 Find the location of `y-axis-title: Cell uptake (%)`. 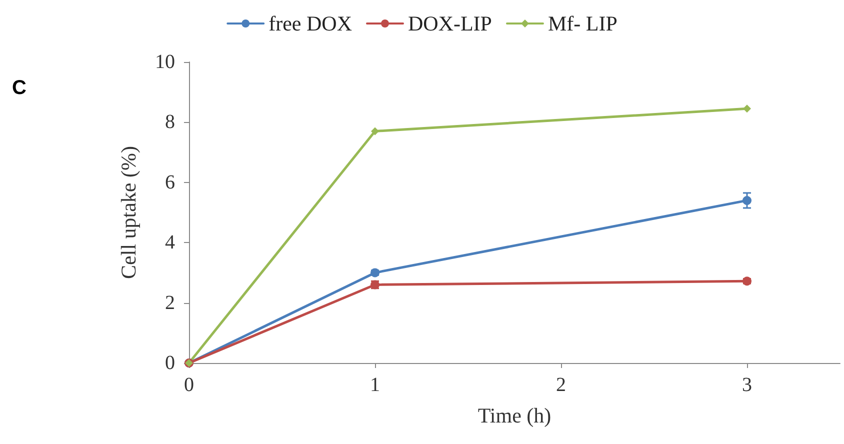

y-axis-title: Cell uptake (%) is located at coordinates (128, 212).